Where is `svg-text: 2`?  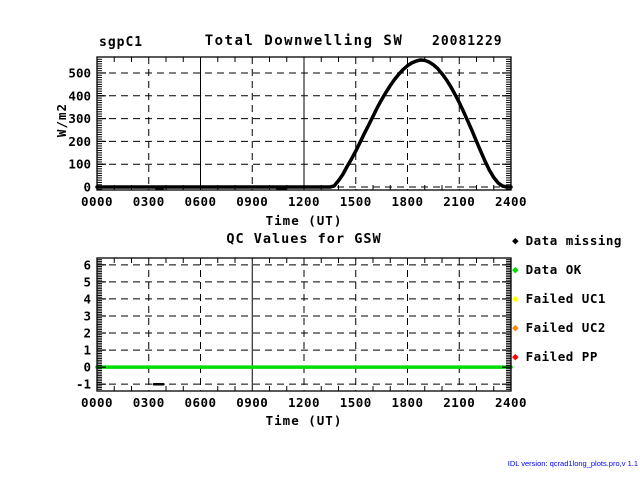
svg-text: 2 is located at coordinates (87, 333).